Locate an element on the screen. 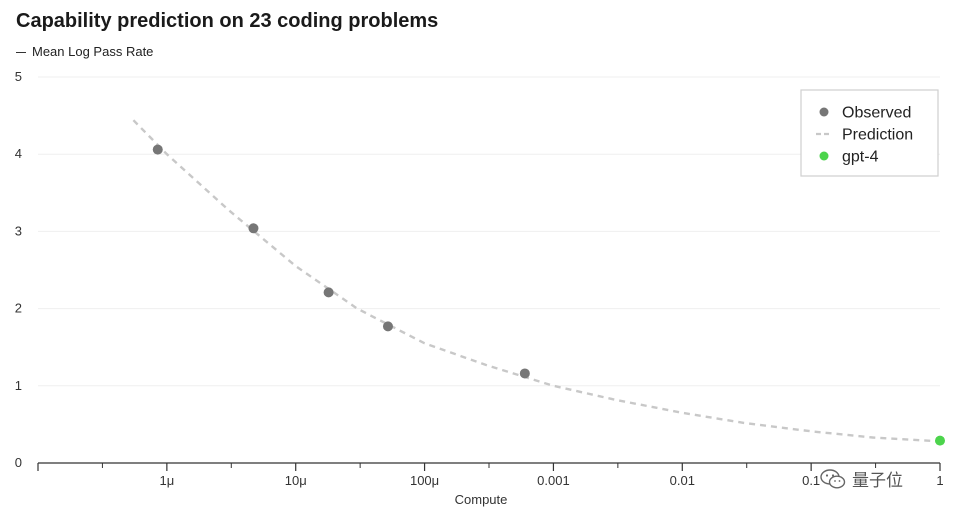 The image size is (960, 522). y-axis-label: Mean Log Pass Rate is located at coordinates (84, 51).